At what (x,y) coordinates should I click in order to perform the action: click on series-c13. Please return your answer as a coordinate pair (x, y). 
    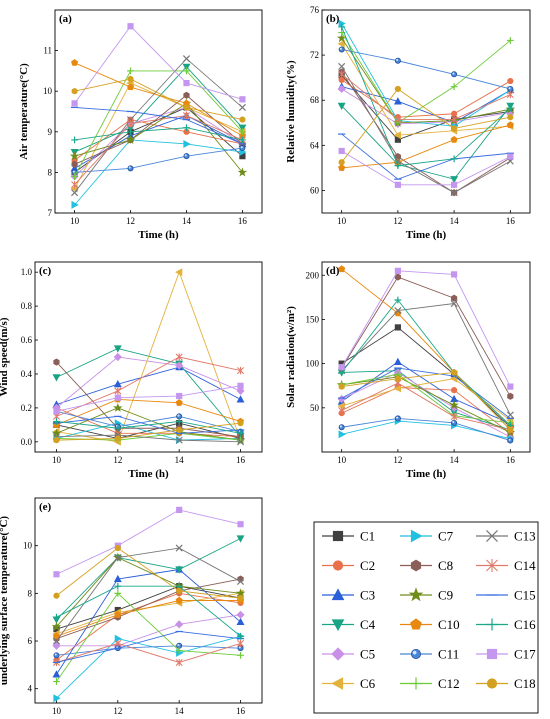
    Looking at the image, I should click on (148, 594).